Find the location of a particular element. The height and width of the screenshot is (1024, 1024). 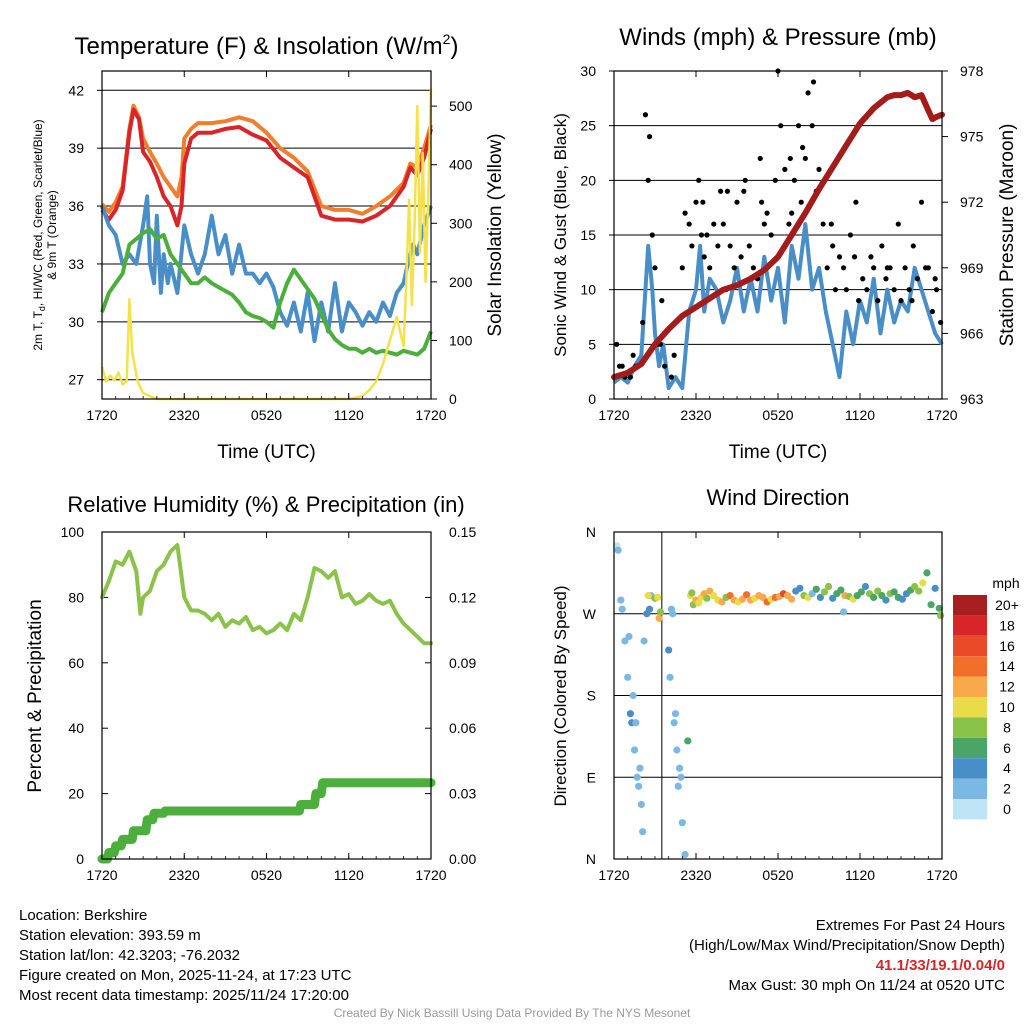

y-axis-label: Direction (Colored By Speed) is located at coordinates (560, 695).